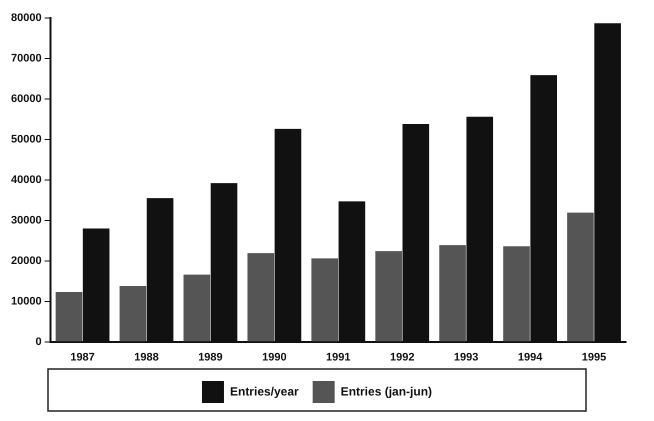 This screenshot has height=421, width=654. I want to click on legend-label: Entries (jan-jun), so click(386, 391).